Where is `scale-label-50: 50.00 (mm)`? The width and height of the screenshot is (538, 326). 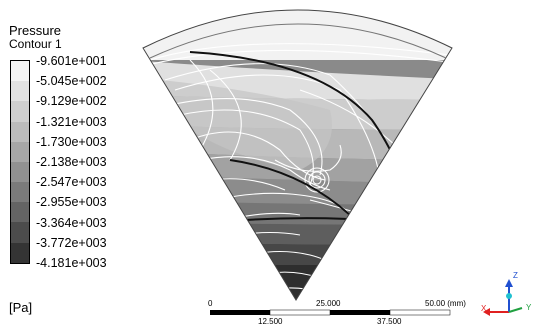 scale-label-50: 50.00 (mm) is located at coordinates (445, 303).